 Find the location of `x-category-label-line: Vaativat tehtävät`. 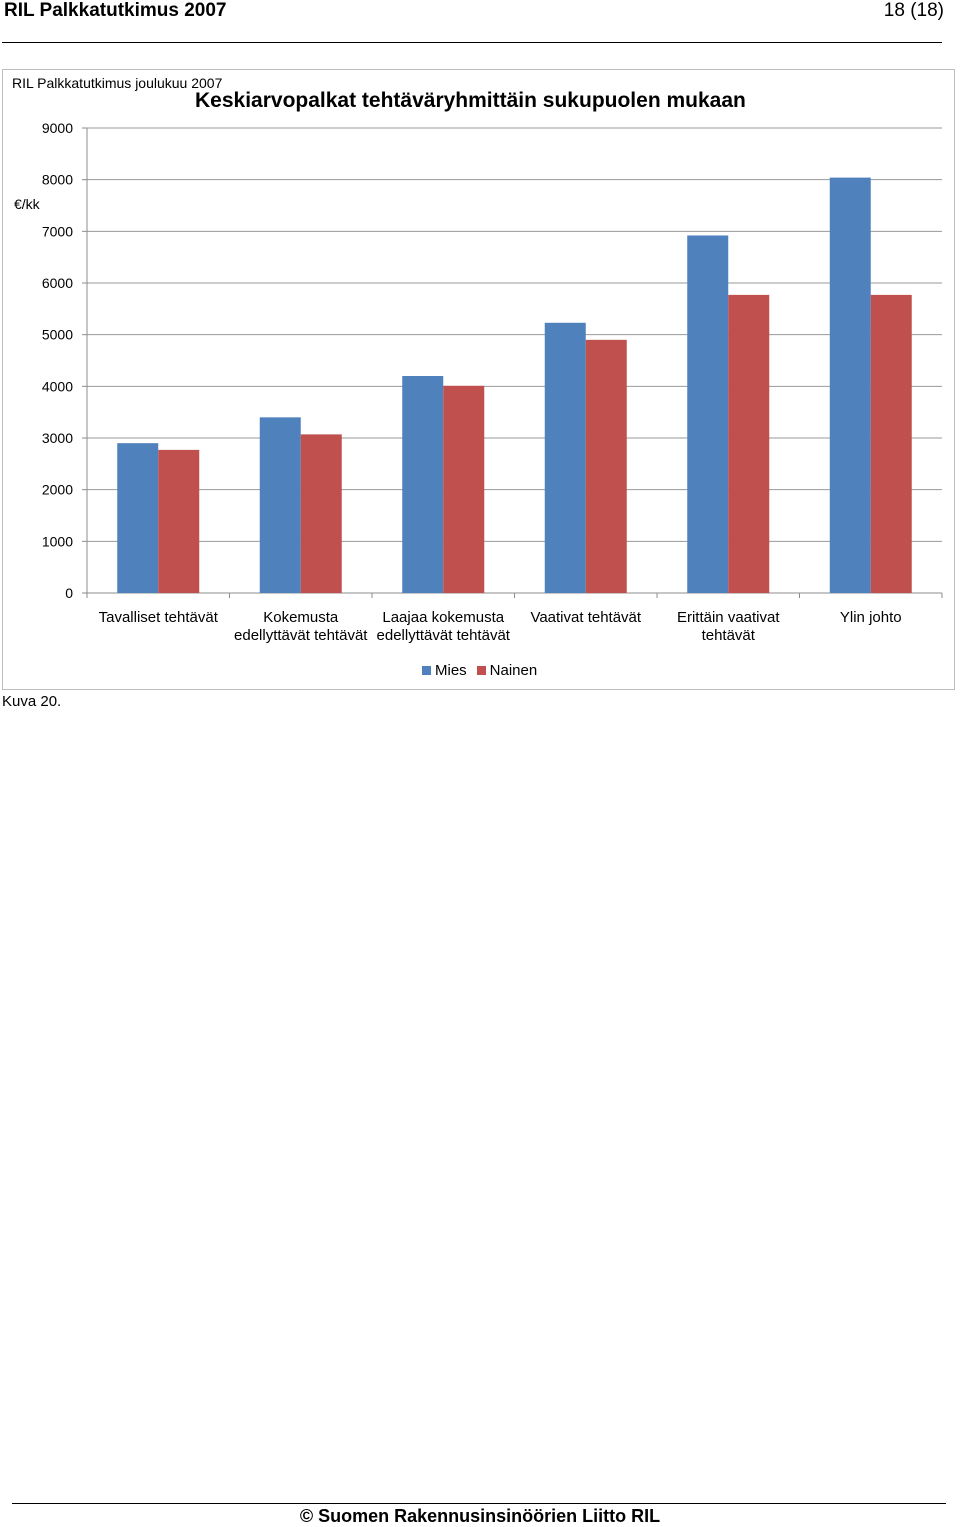

x-category-label-line: Vaativat tehtävät is located at coordinates (585, 617).